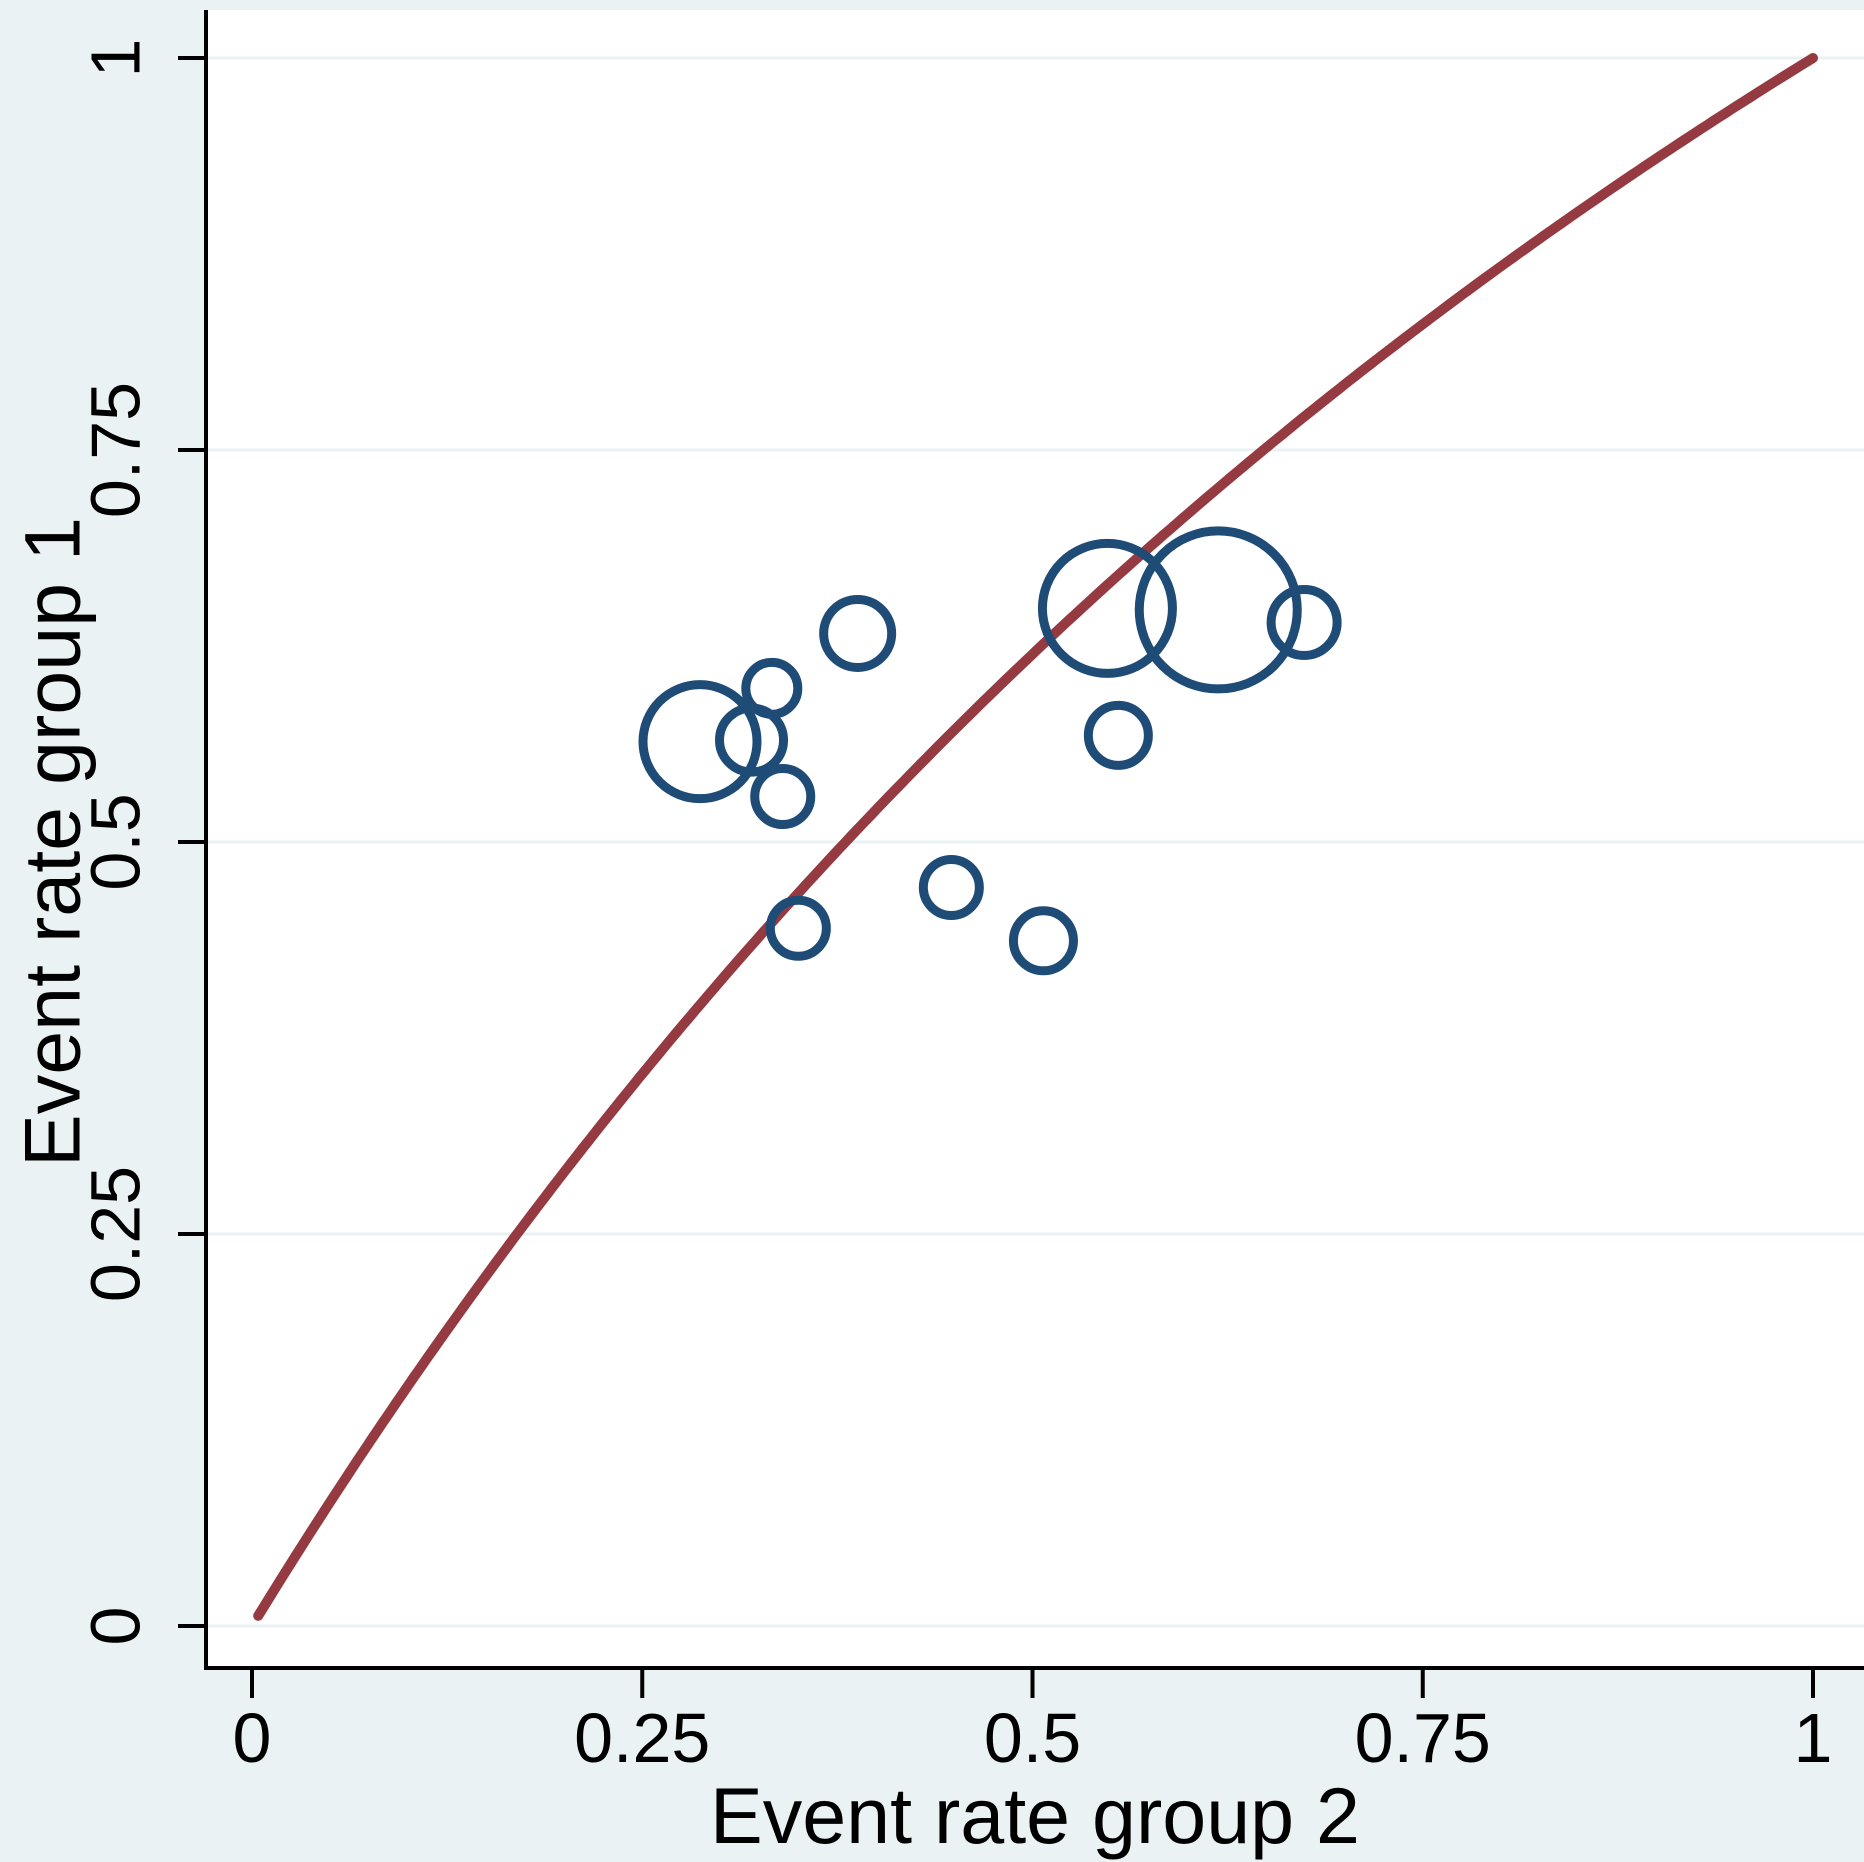 The height and width of the screenshot is (1862, 1864). What do you see at coordinates (116, 1234) in the screenshot?
I see `y-tick-label: 0.25` at bounding box center [116, 1234].